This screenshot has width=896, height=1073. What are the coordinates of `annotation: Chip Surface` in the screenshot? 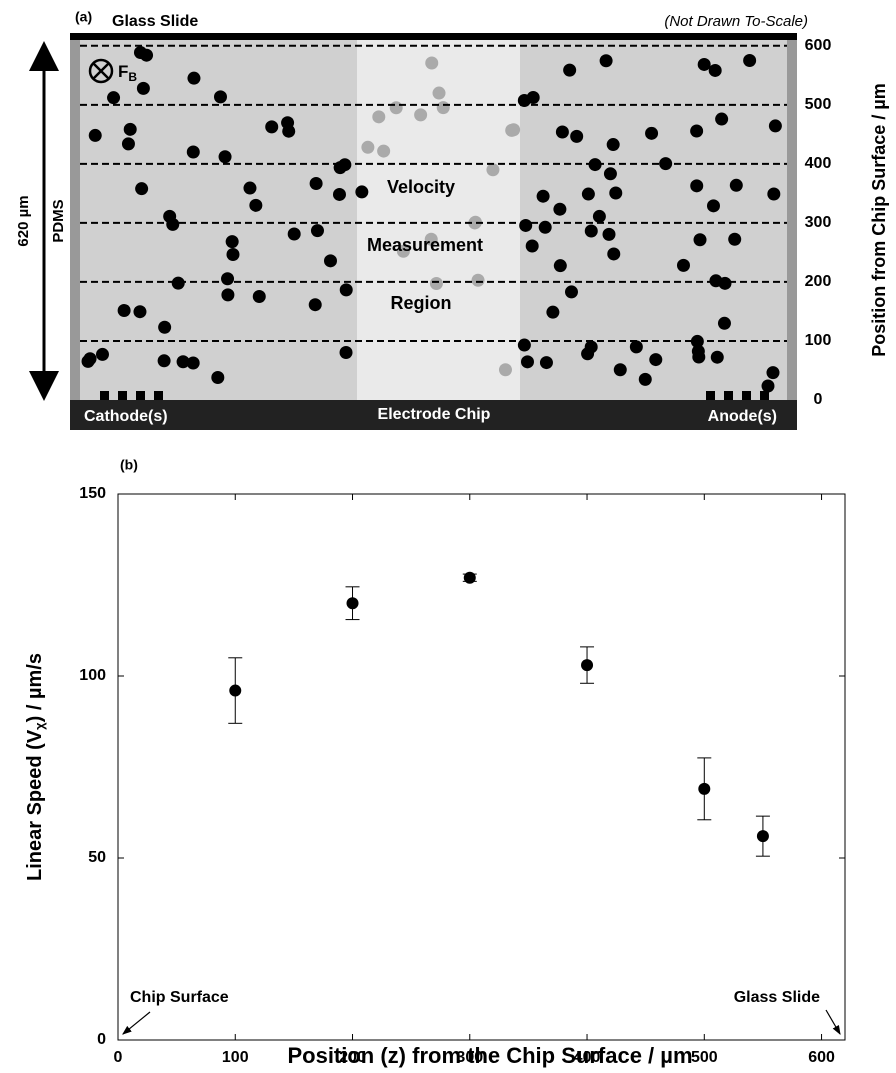 It's located at (179, 997).